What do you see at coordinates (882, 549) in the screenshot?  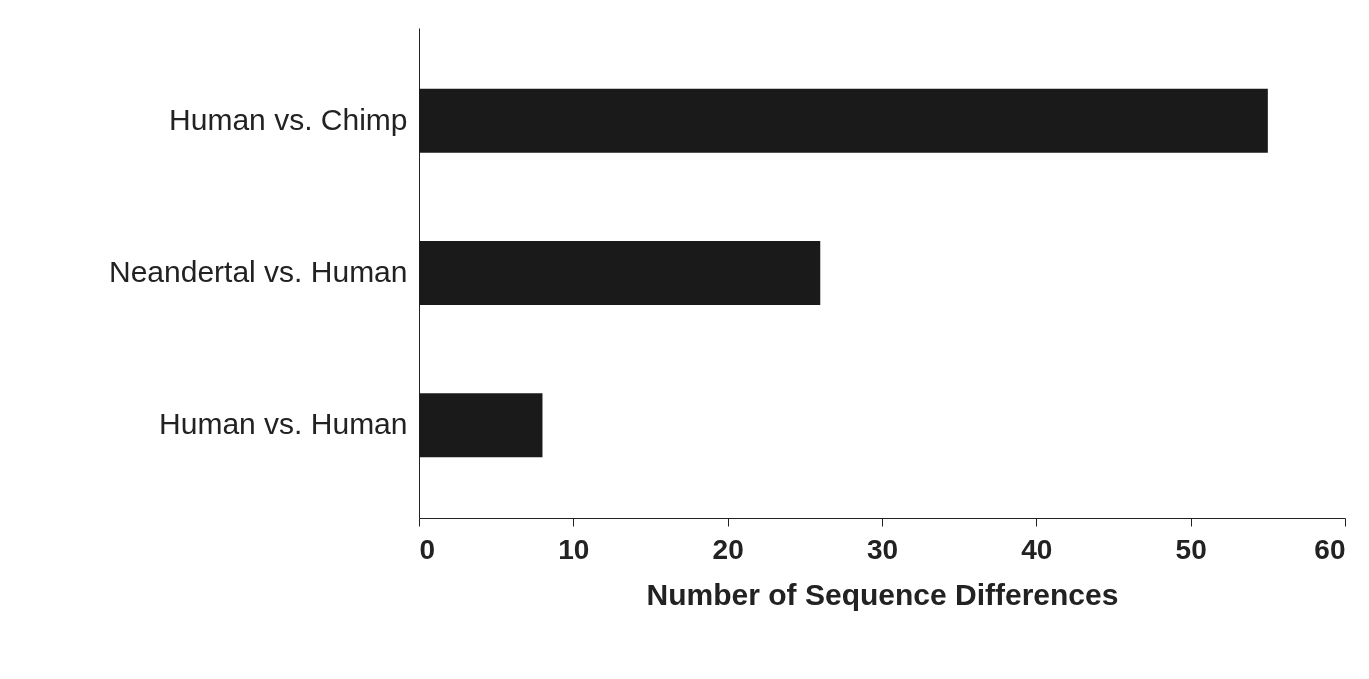 I see `x-tick-label: 30` at bounding box center [882, 549].